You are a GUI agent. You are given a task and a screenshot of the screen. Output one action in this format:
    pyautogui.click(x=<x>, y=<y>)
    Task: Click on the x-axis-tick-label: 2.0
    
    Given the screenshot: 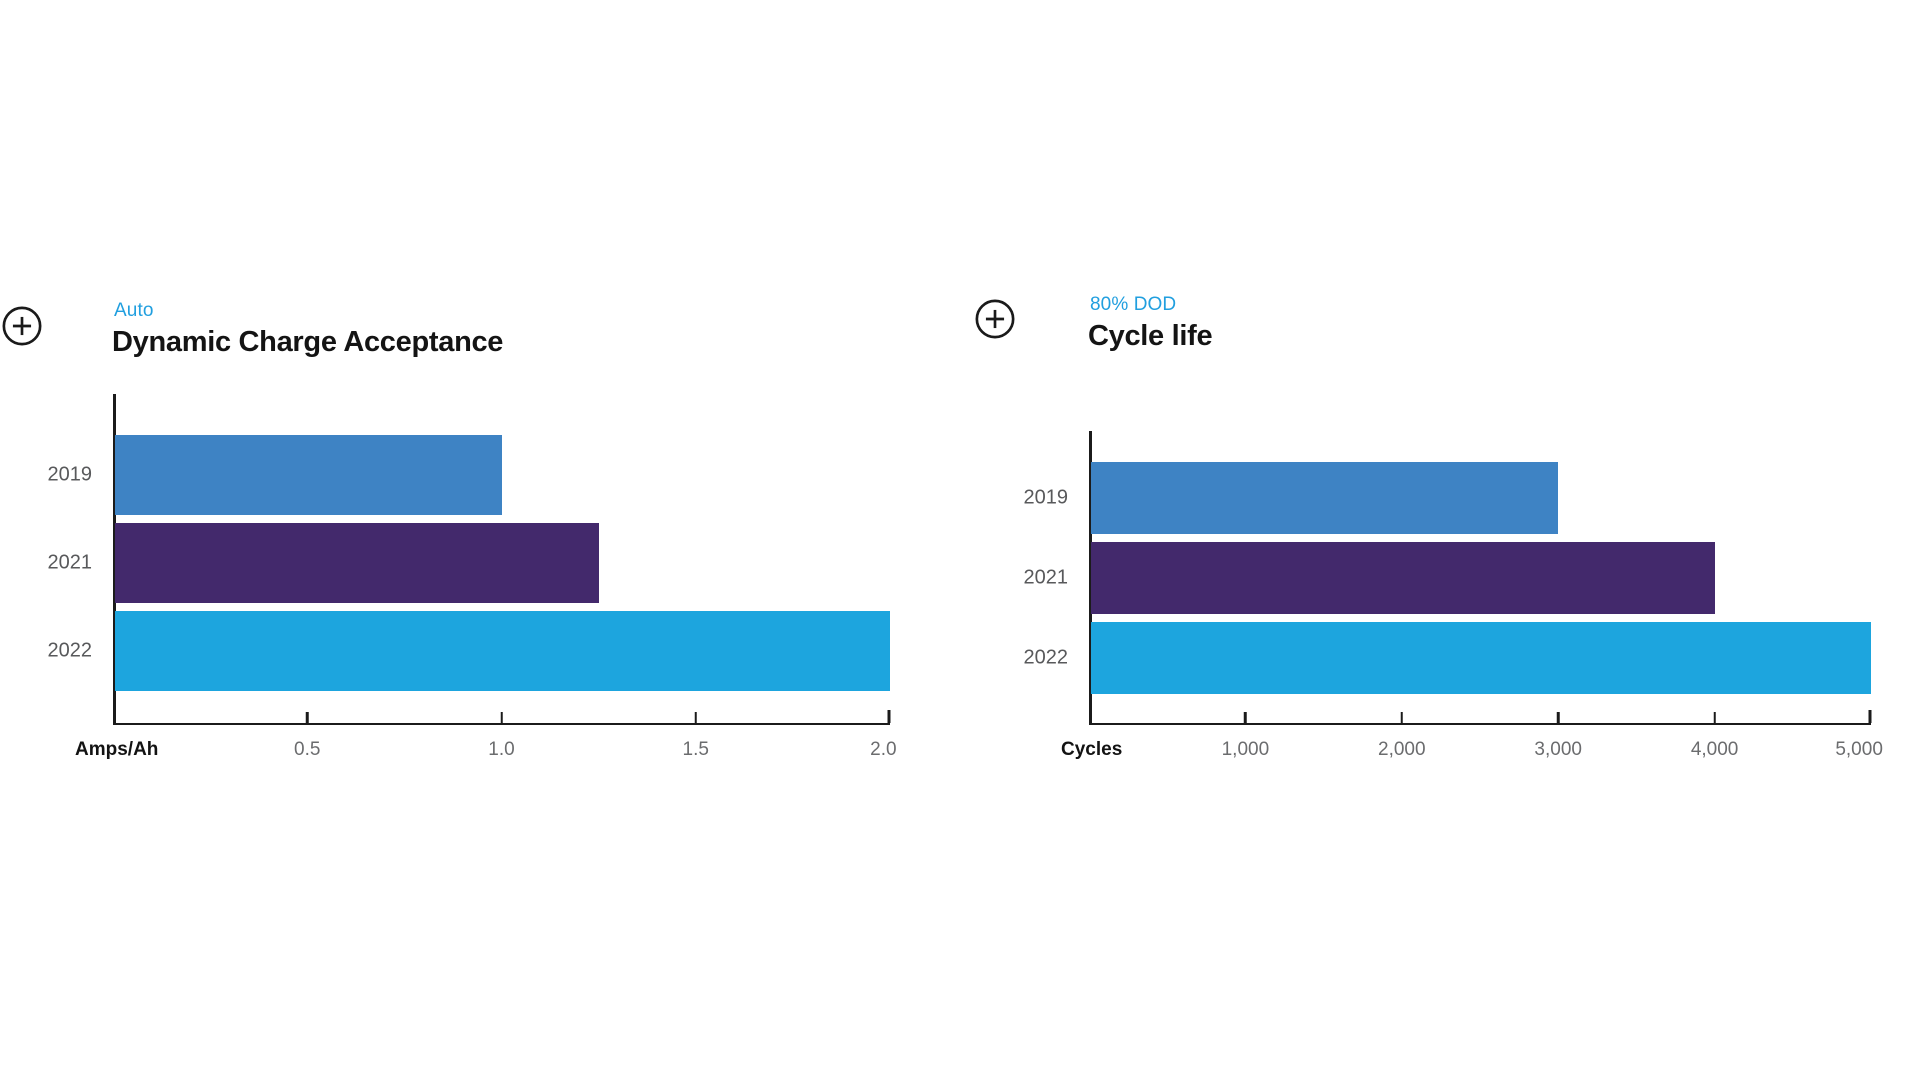 What is the action you would take?
    pyautogui.click(x=883, y=749)
    